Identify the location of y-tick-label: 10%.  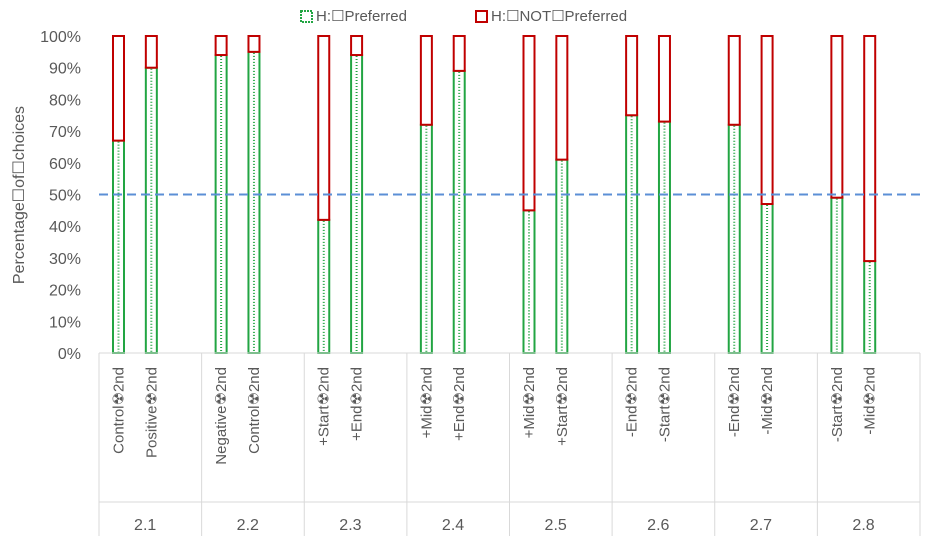
(65, 322).